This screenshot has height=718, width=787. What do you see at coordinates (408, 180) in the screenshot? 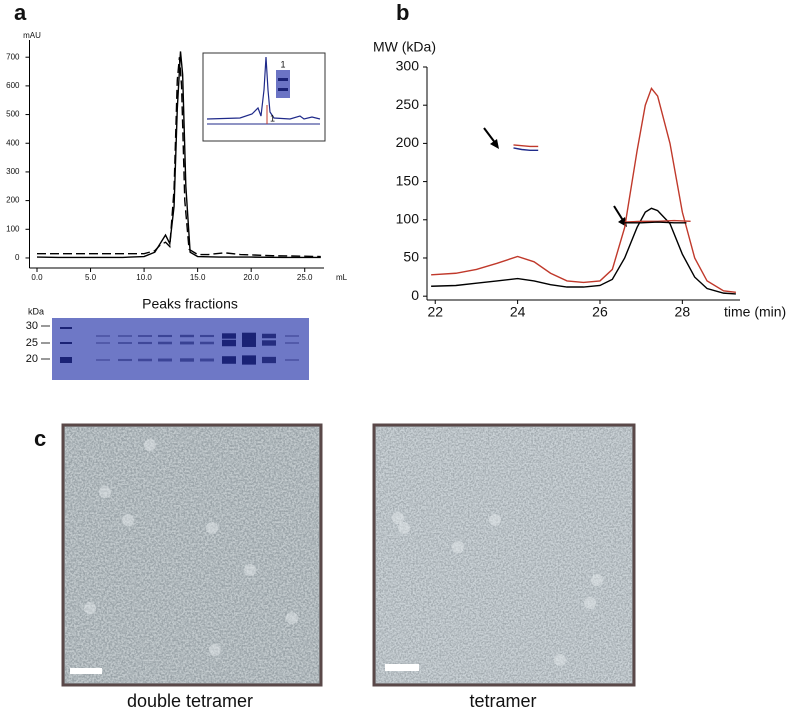
I see `y-tick-label: 150` at bounding box center [408, 180].